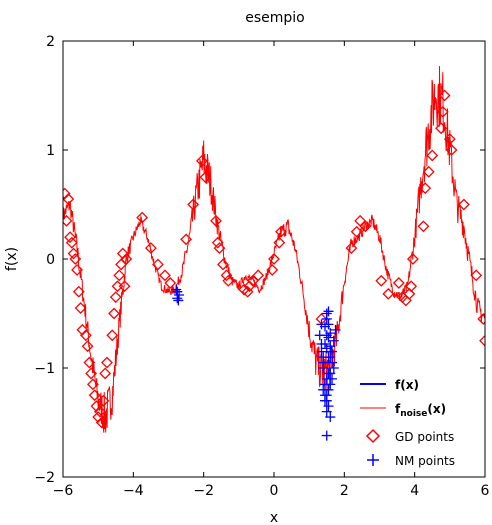 The image size is (492, 525). I want to click on chart-title: esempio, so click(275, 18).